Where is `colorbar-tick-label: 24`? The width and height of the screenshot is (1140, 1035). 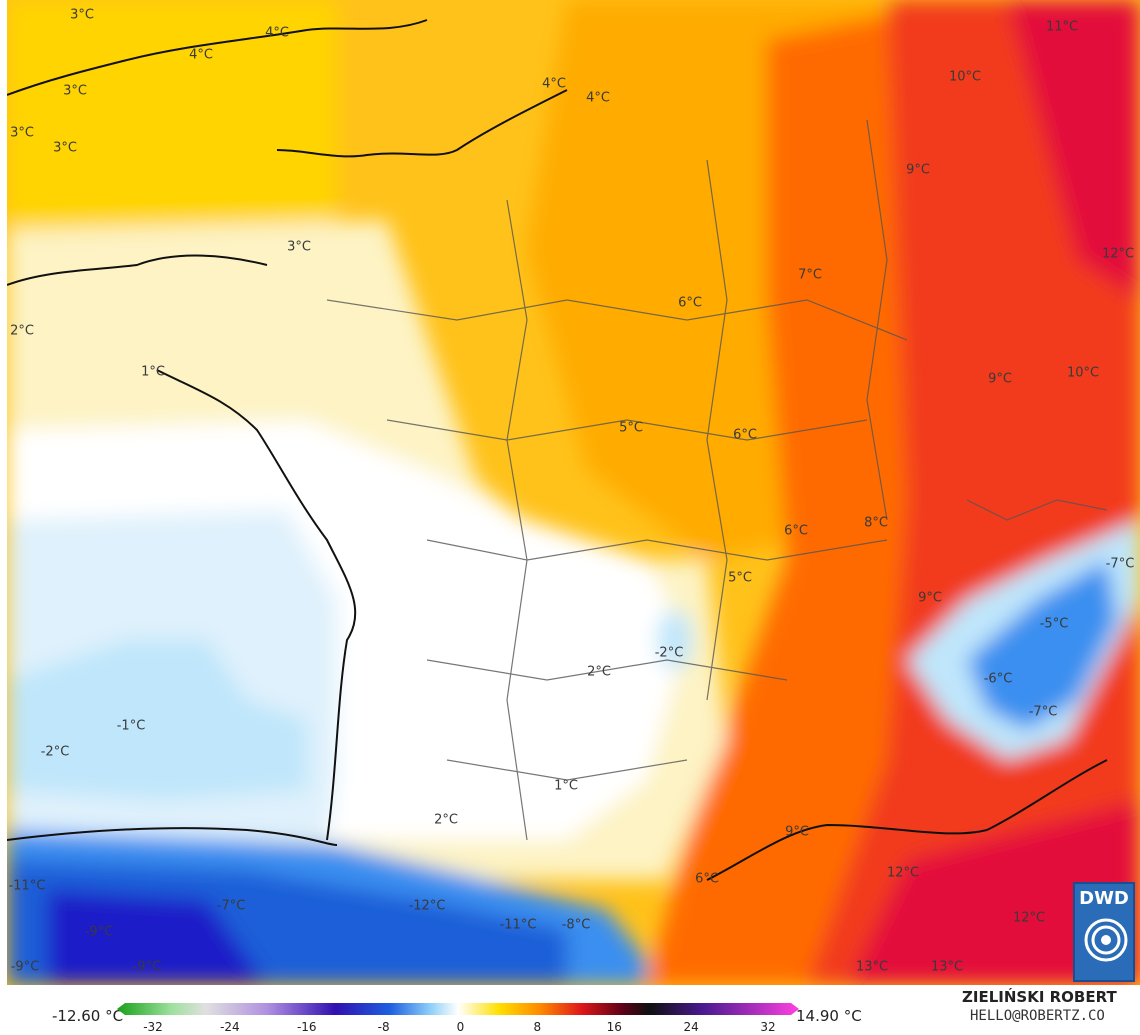
colorbar-tick-label: 24 is located at coordinates (691, 1027).